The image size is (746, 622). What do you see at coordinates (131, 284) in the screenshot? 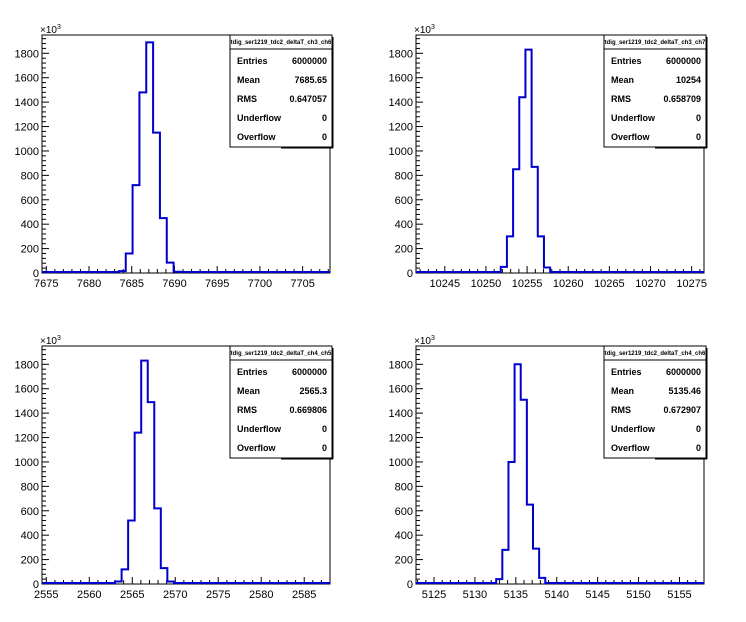
I see `x-tick-label: 7685` at bounding box center [131, 284].